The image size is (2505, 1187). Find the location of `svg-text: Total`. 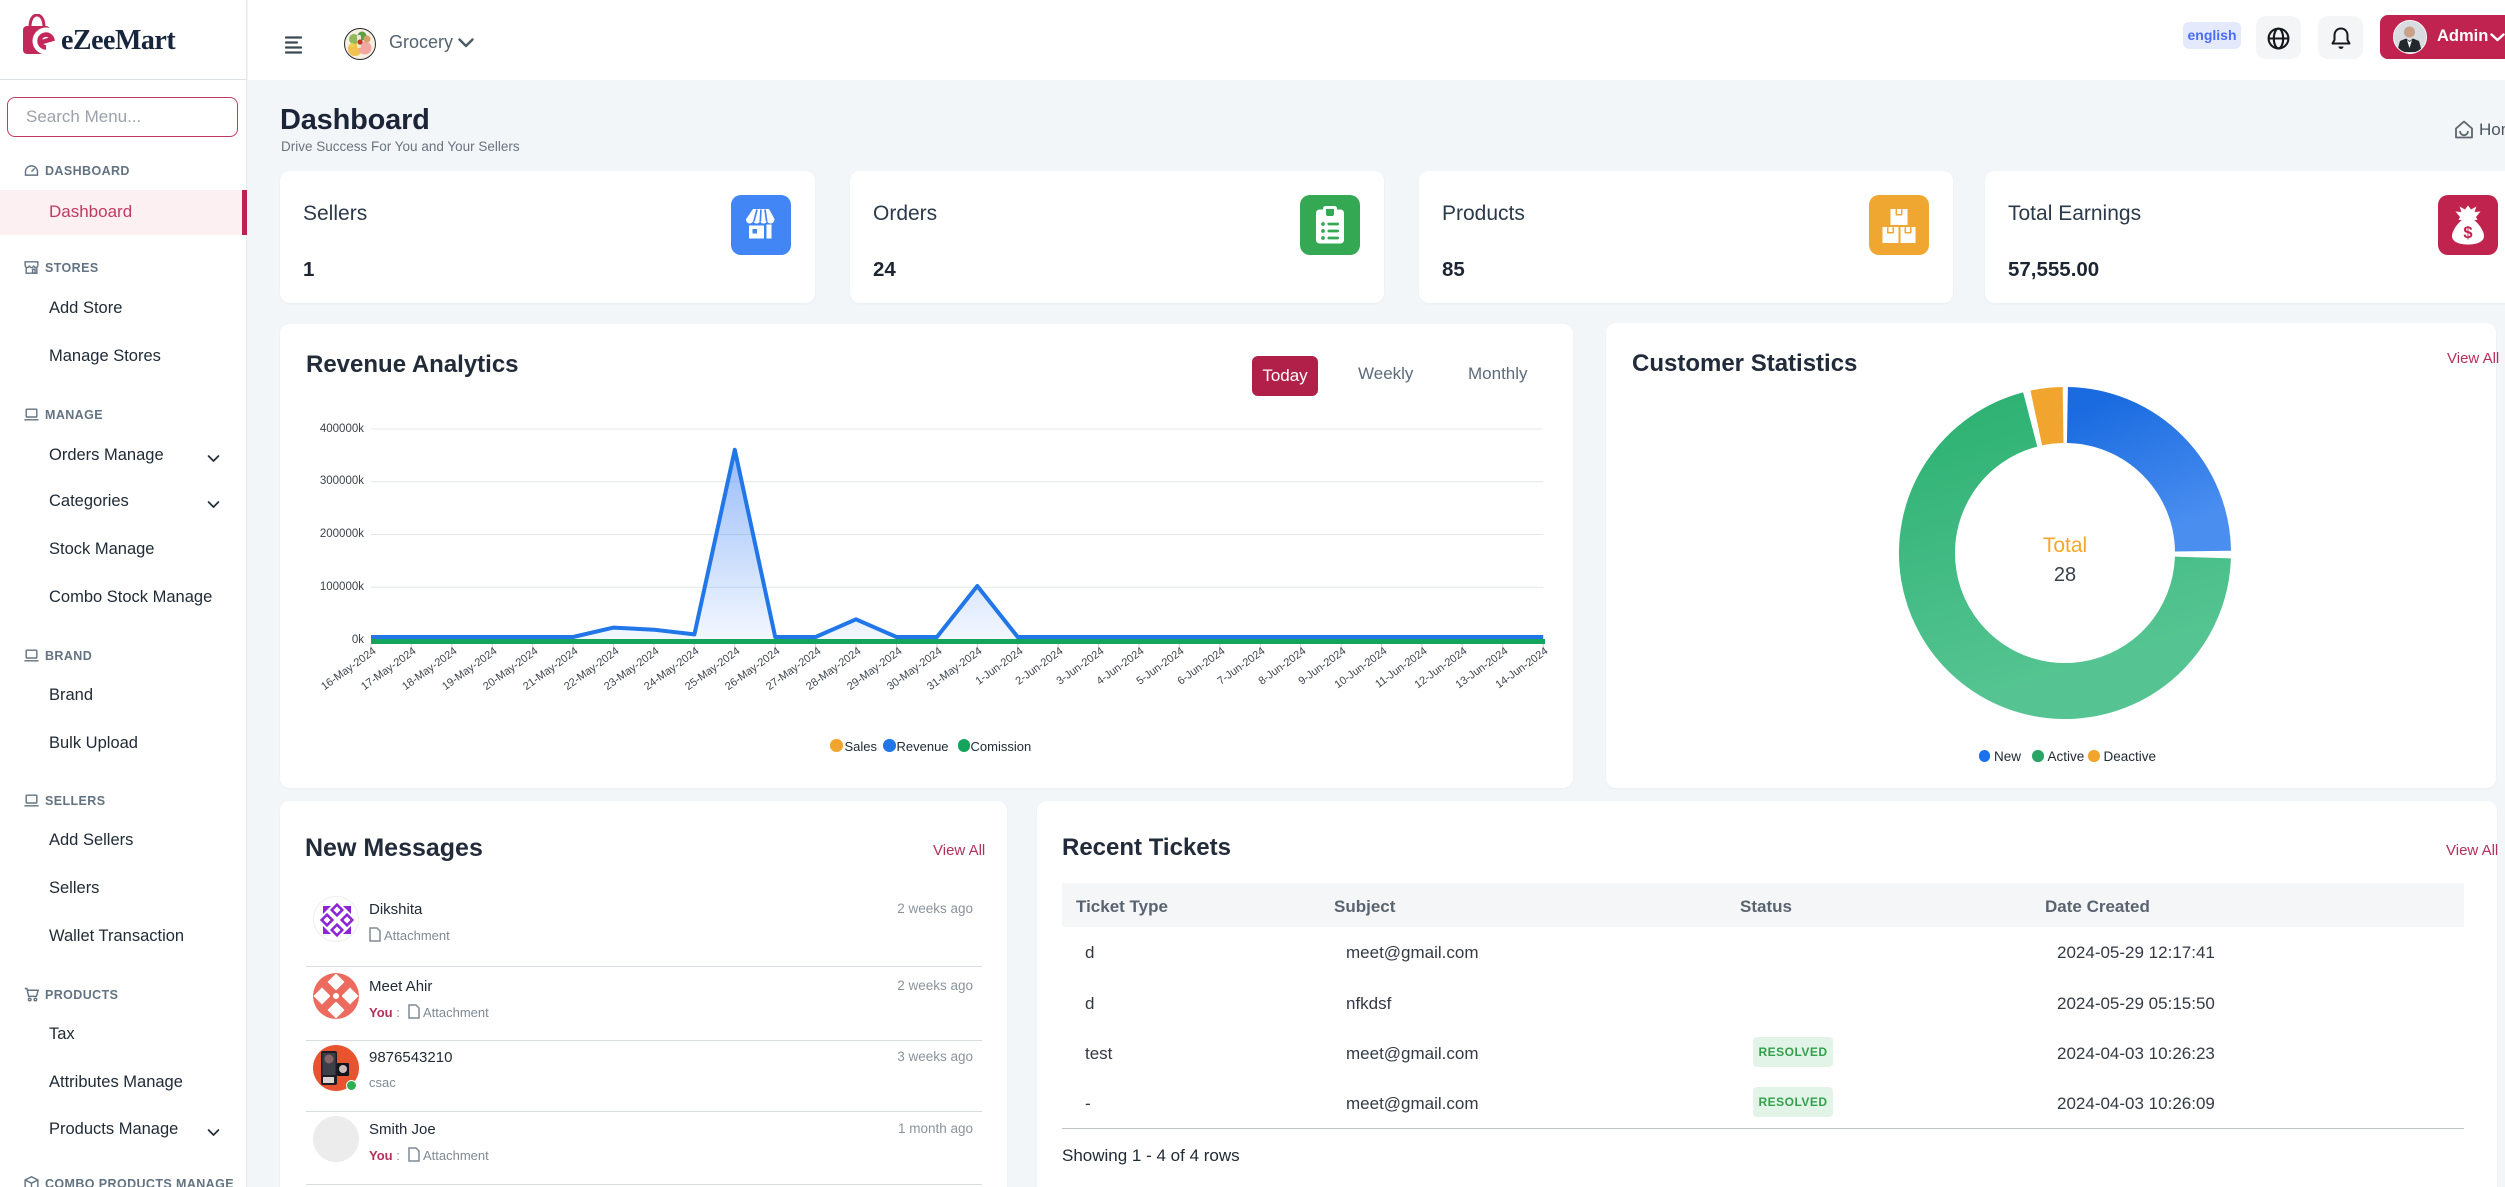

svg-text: Total is located at coordinates (2065, 545).